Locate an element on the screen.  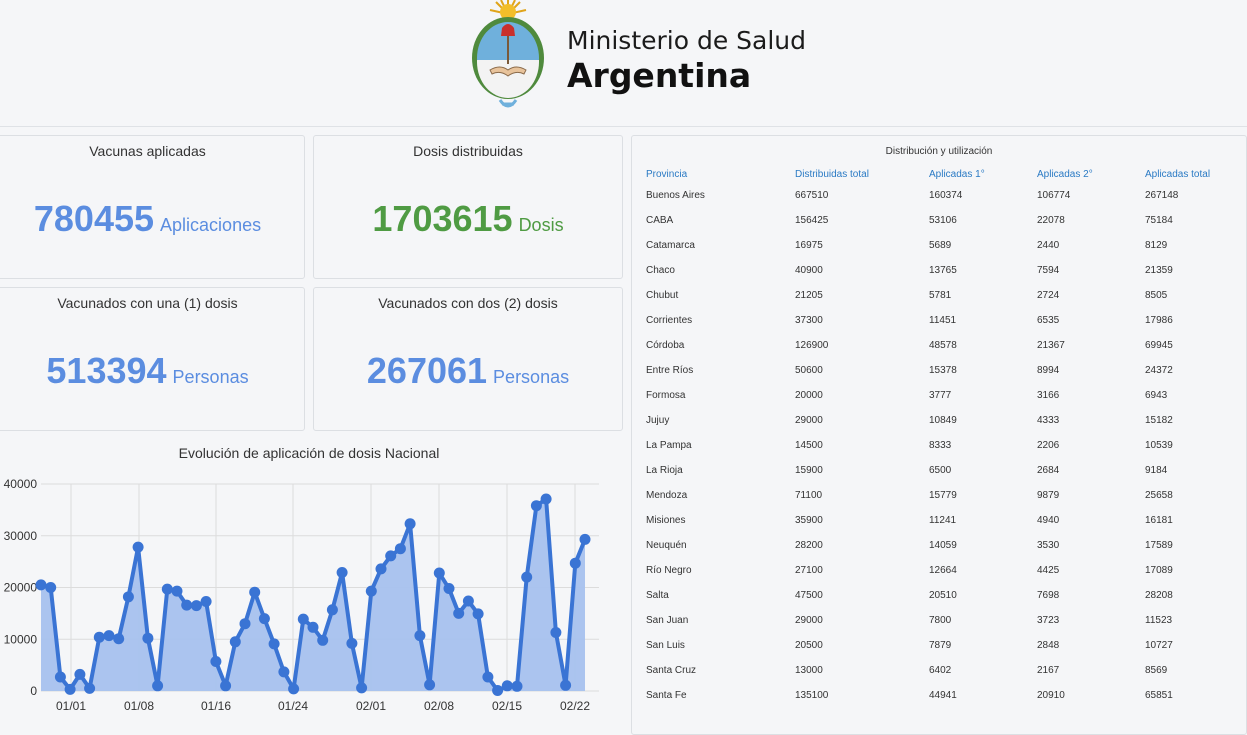
table-row: Buenos Aires 667510 160374 106774 267148 is located at coordinates (935, 195).